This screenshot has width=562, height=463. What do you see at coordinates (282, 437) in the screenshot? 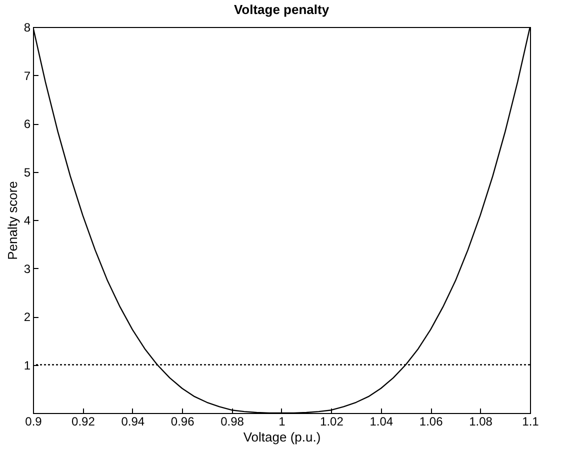
I see `x-axis-title: Voltage (p.u.)` at bounding box center [282, 437].